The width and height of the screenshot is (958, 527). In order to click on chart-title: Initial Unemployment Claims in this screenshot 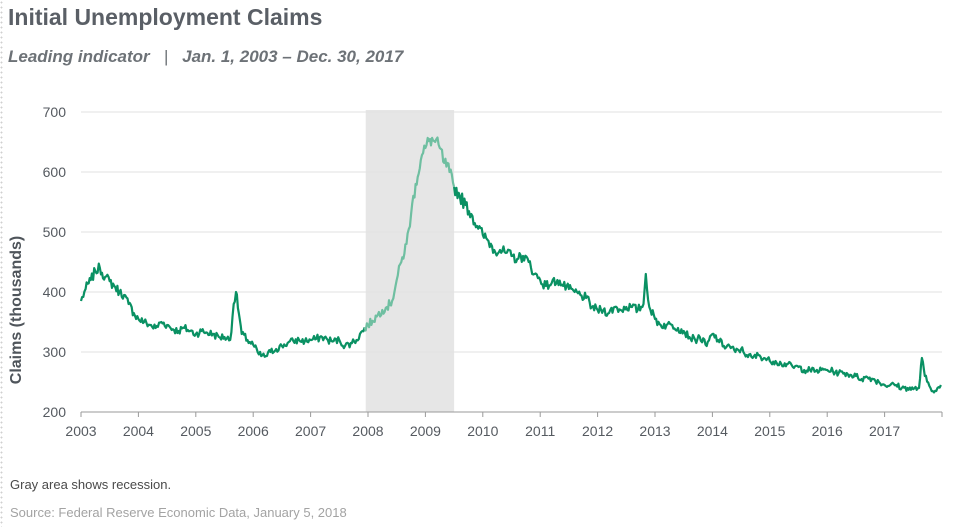, I will do `click(165, 17)`.